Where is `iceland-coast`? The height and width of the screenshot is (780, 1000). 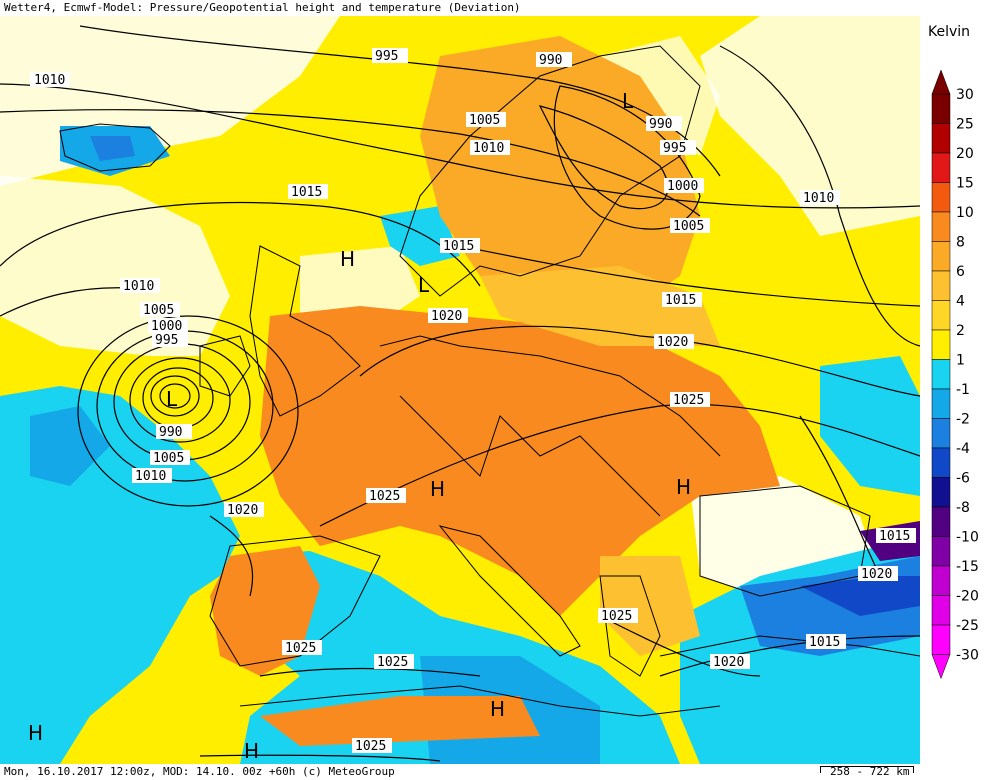 iceland-coast is located at coordinates (115, 147).